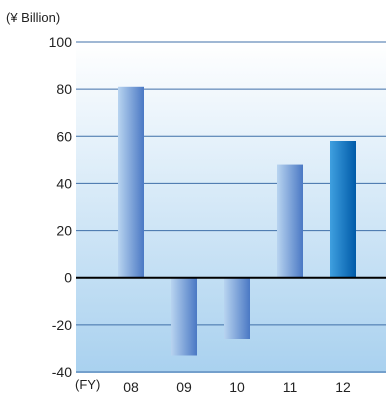 The height and width of the screenshot is (395, 386). What do you see at coordinates (290, 387) in the screenshot?
I see `x-category-label: 11` at bounding box center [290, 387].